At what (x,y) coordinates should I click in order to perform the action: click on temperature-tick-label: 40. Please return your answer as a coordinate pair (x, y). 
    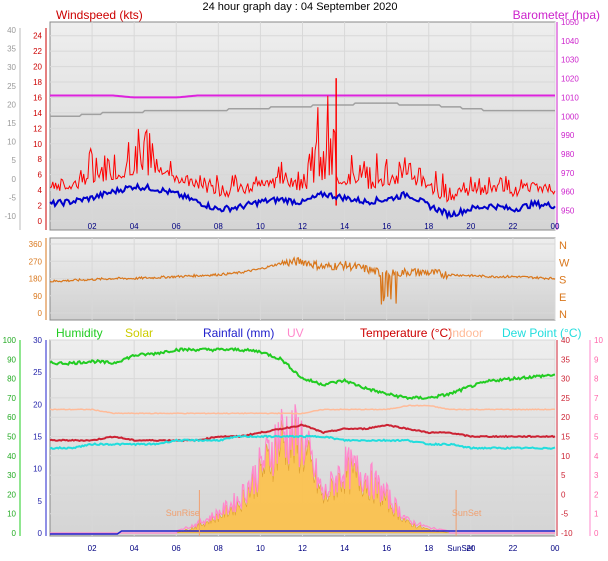
    Looking at the image, I should click on (565, 340).